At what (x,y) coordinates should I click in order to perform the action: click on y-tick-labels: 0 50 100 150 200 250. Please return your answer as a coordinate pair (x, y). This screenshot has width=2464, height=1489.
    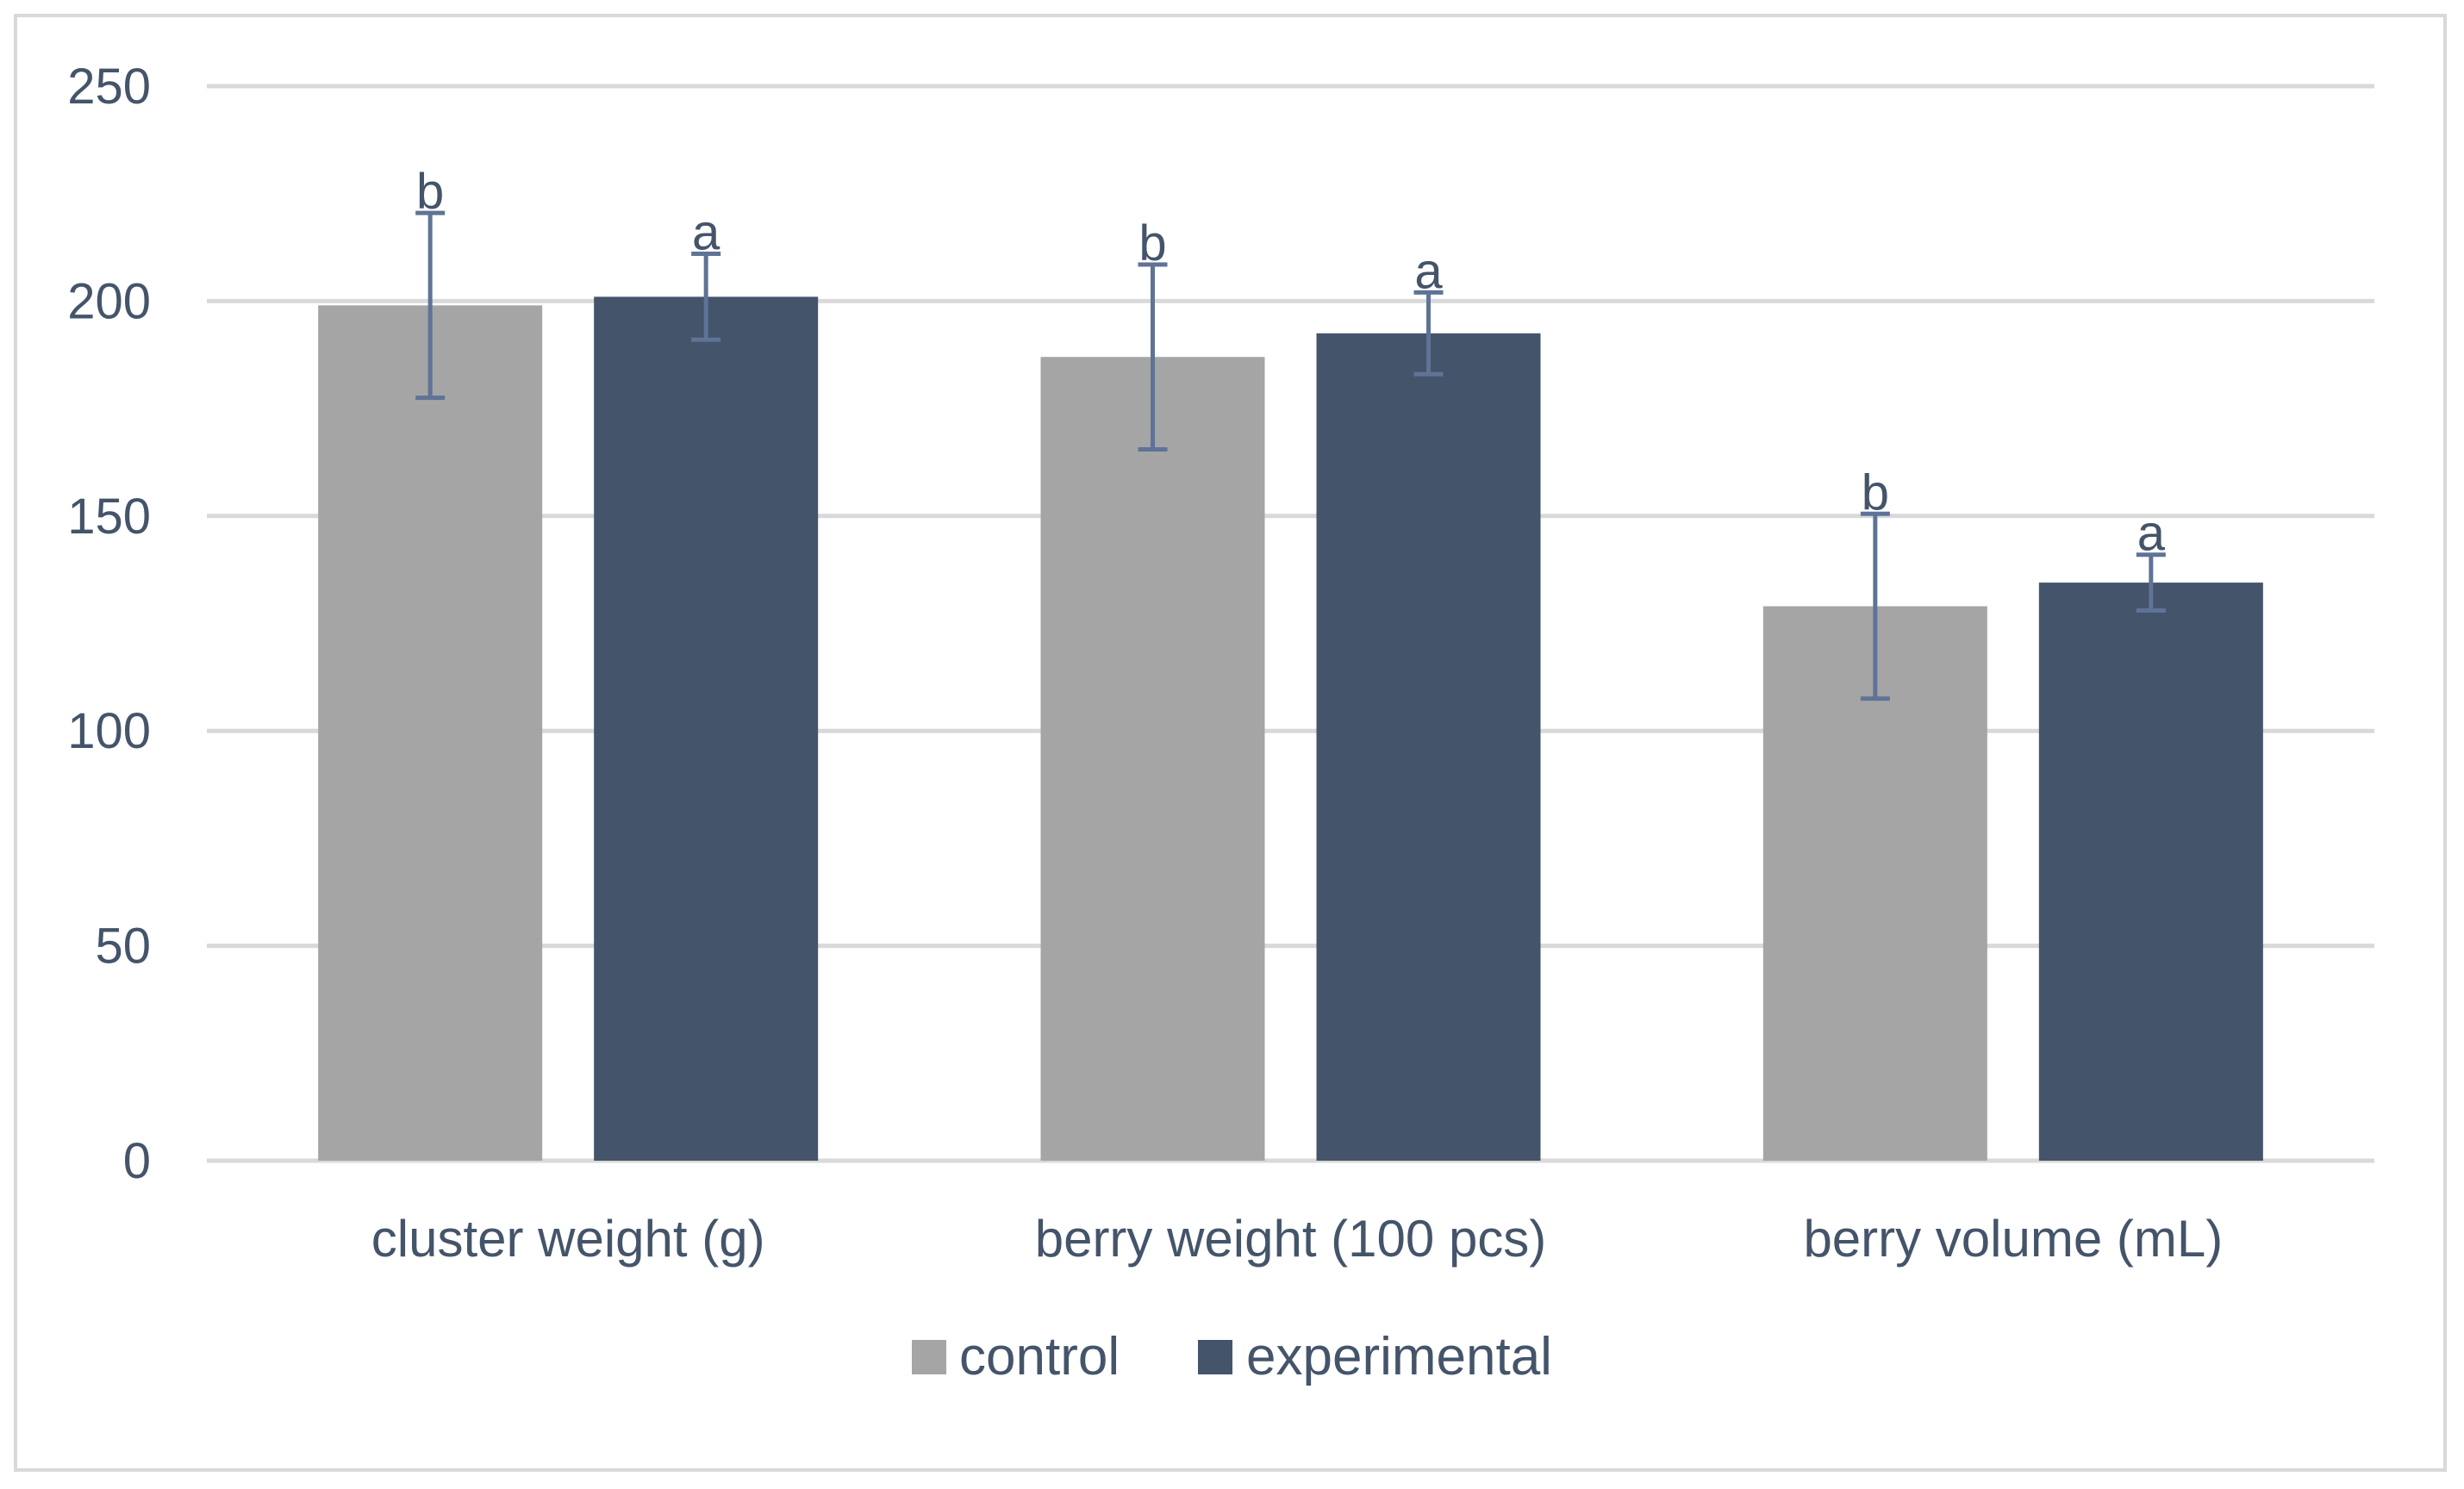
    Looking at the image, I should click on (109, 624).